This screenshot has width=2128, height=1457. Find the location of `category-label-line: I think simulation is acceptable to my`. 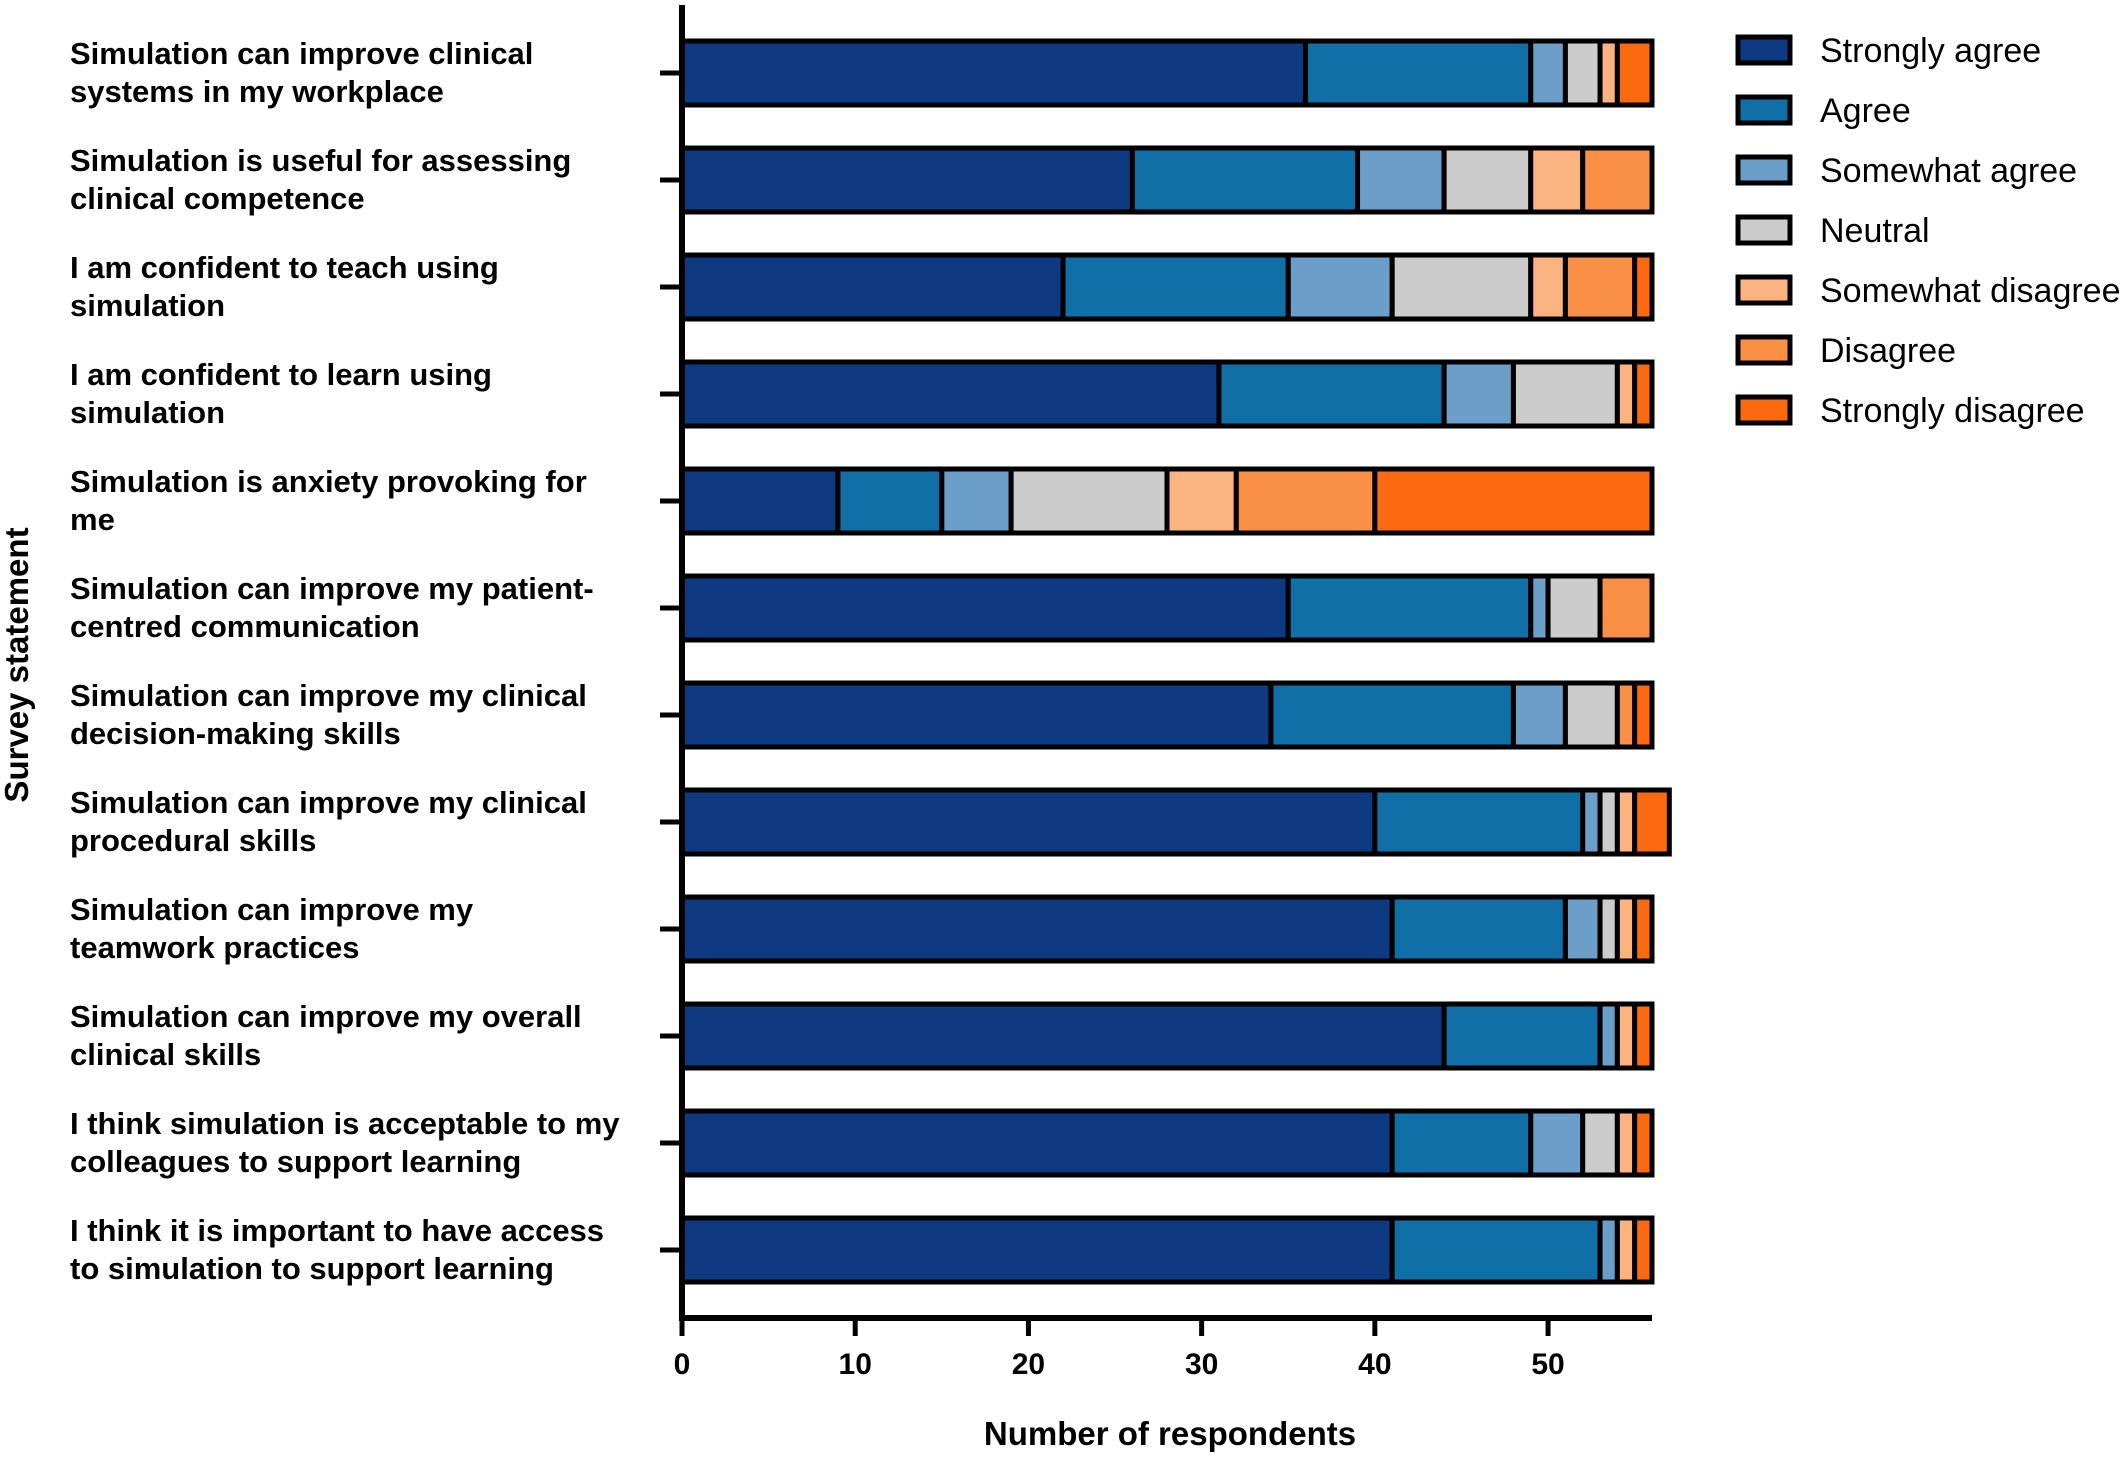

category-label-line: I think simulation is acceptable to my is located at coordinates (345, 1123).